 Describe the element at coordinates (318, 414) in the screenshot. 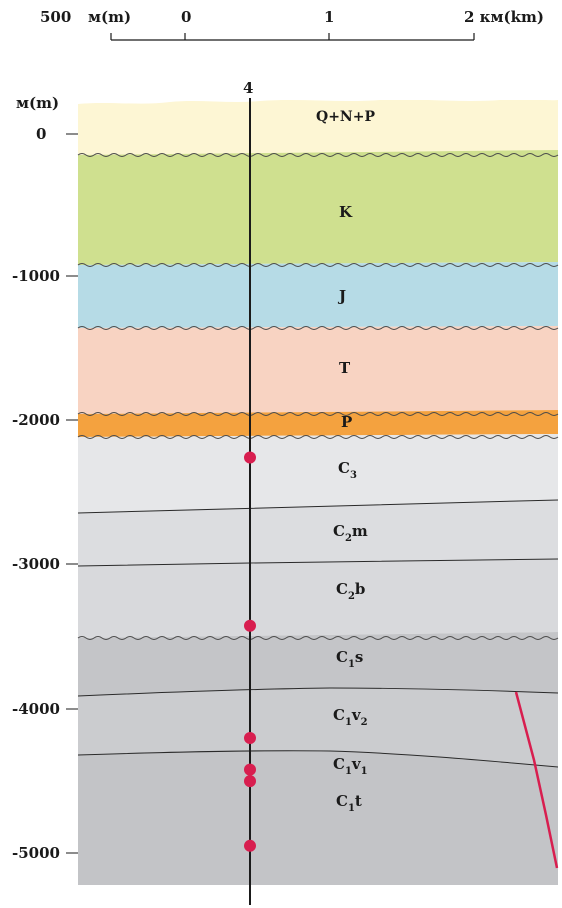

I see `unconformity-t-p` at that location.